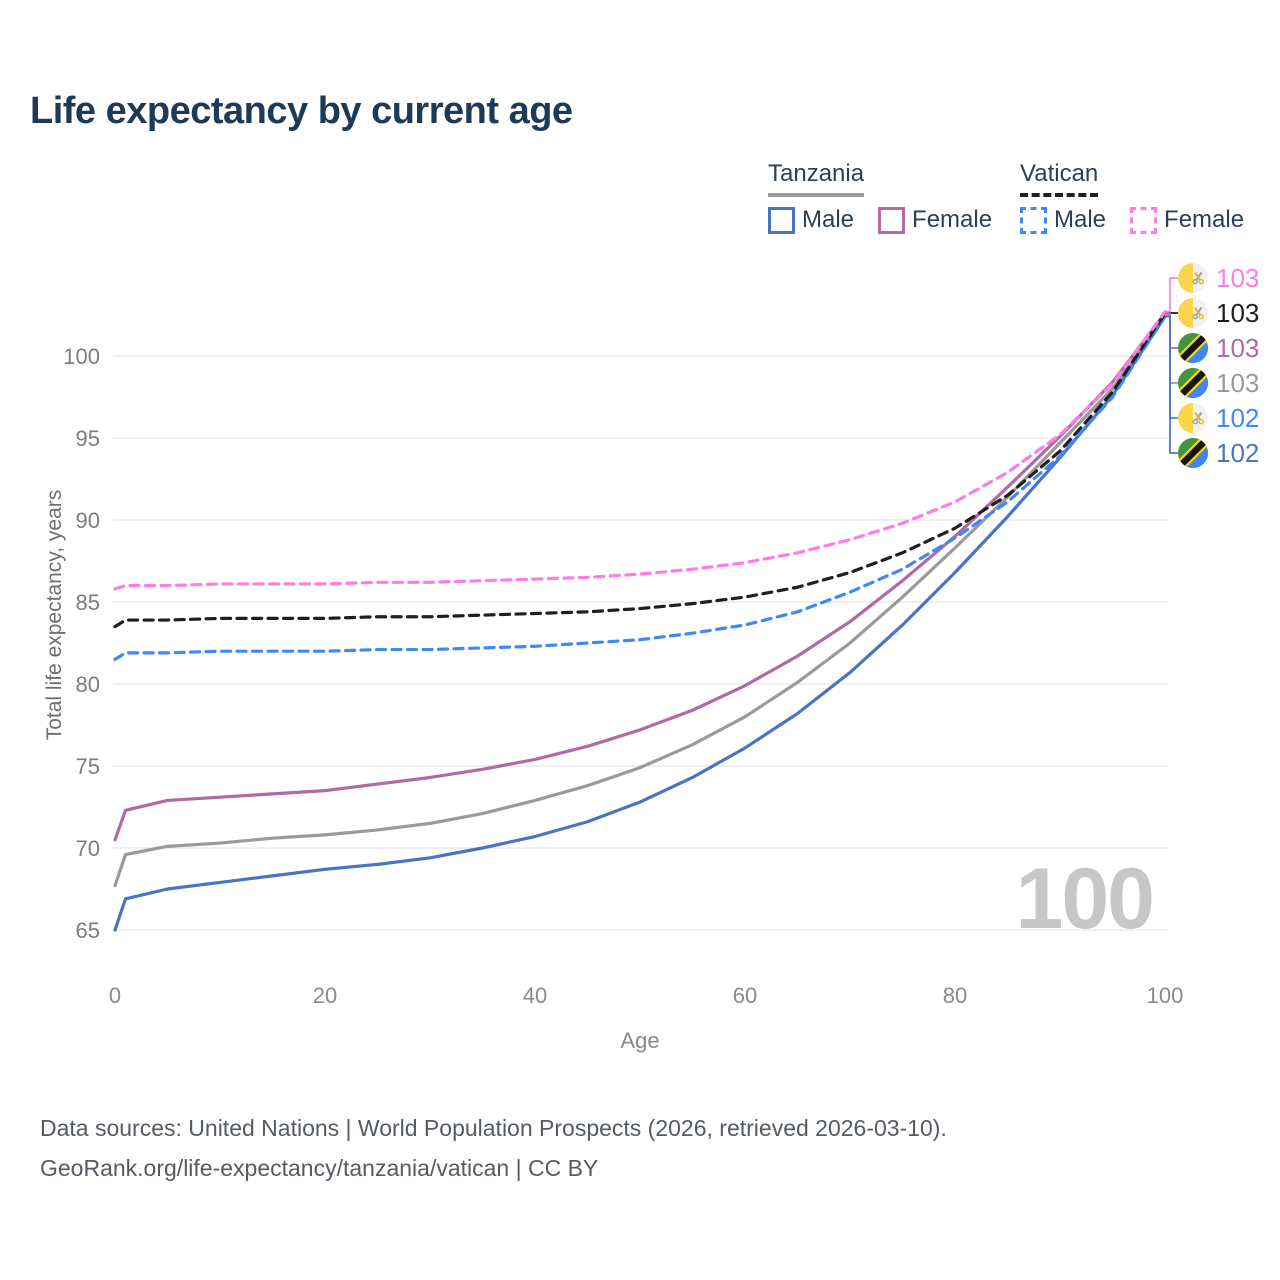 The image size is (1280, 1280). I want to click on vatican-female-swatch-icon, so click(1144, 220).